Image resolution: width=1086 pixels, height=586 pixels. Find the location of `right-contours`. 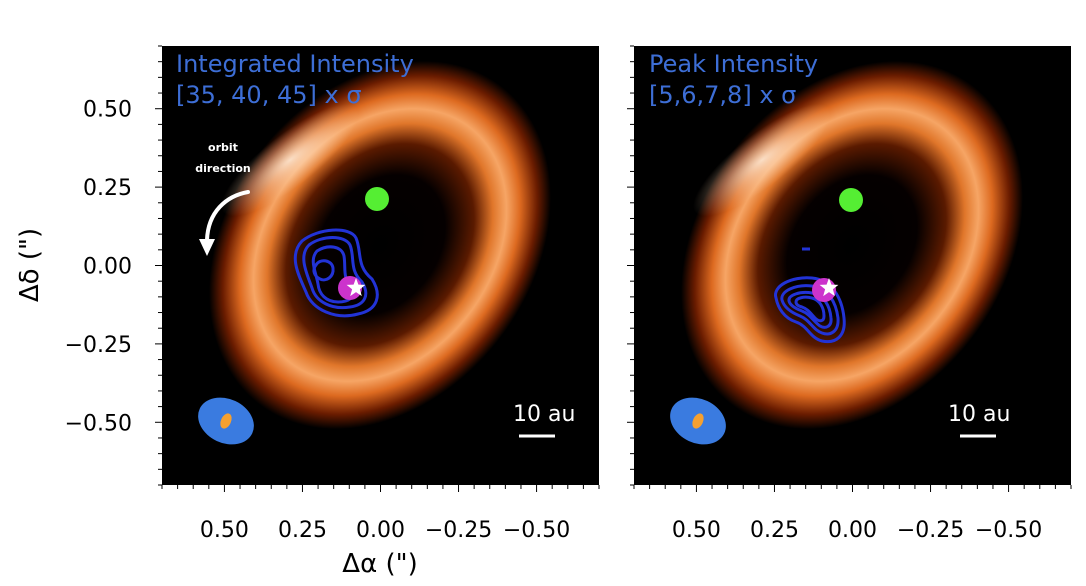

right-contours is located at coordinates (810, 295).